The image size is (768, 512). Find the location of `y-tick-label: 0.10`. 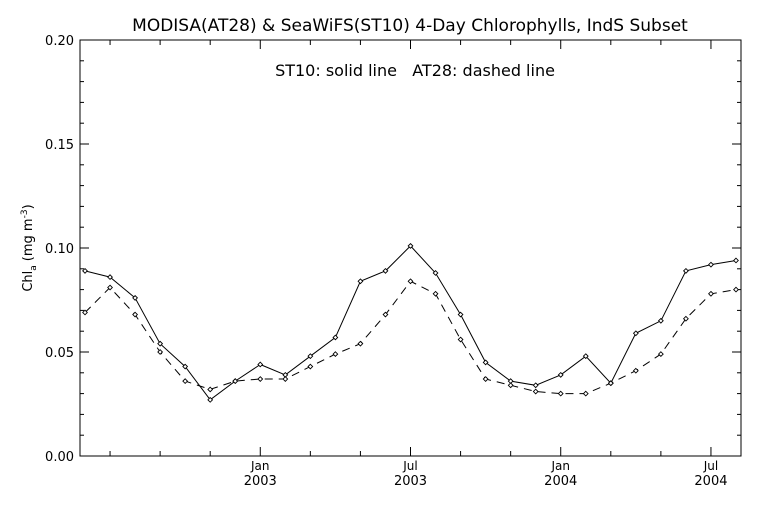

y-tick-label: 0.10 is located at coordinates (59, 249).